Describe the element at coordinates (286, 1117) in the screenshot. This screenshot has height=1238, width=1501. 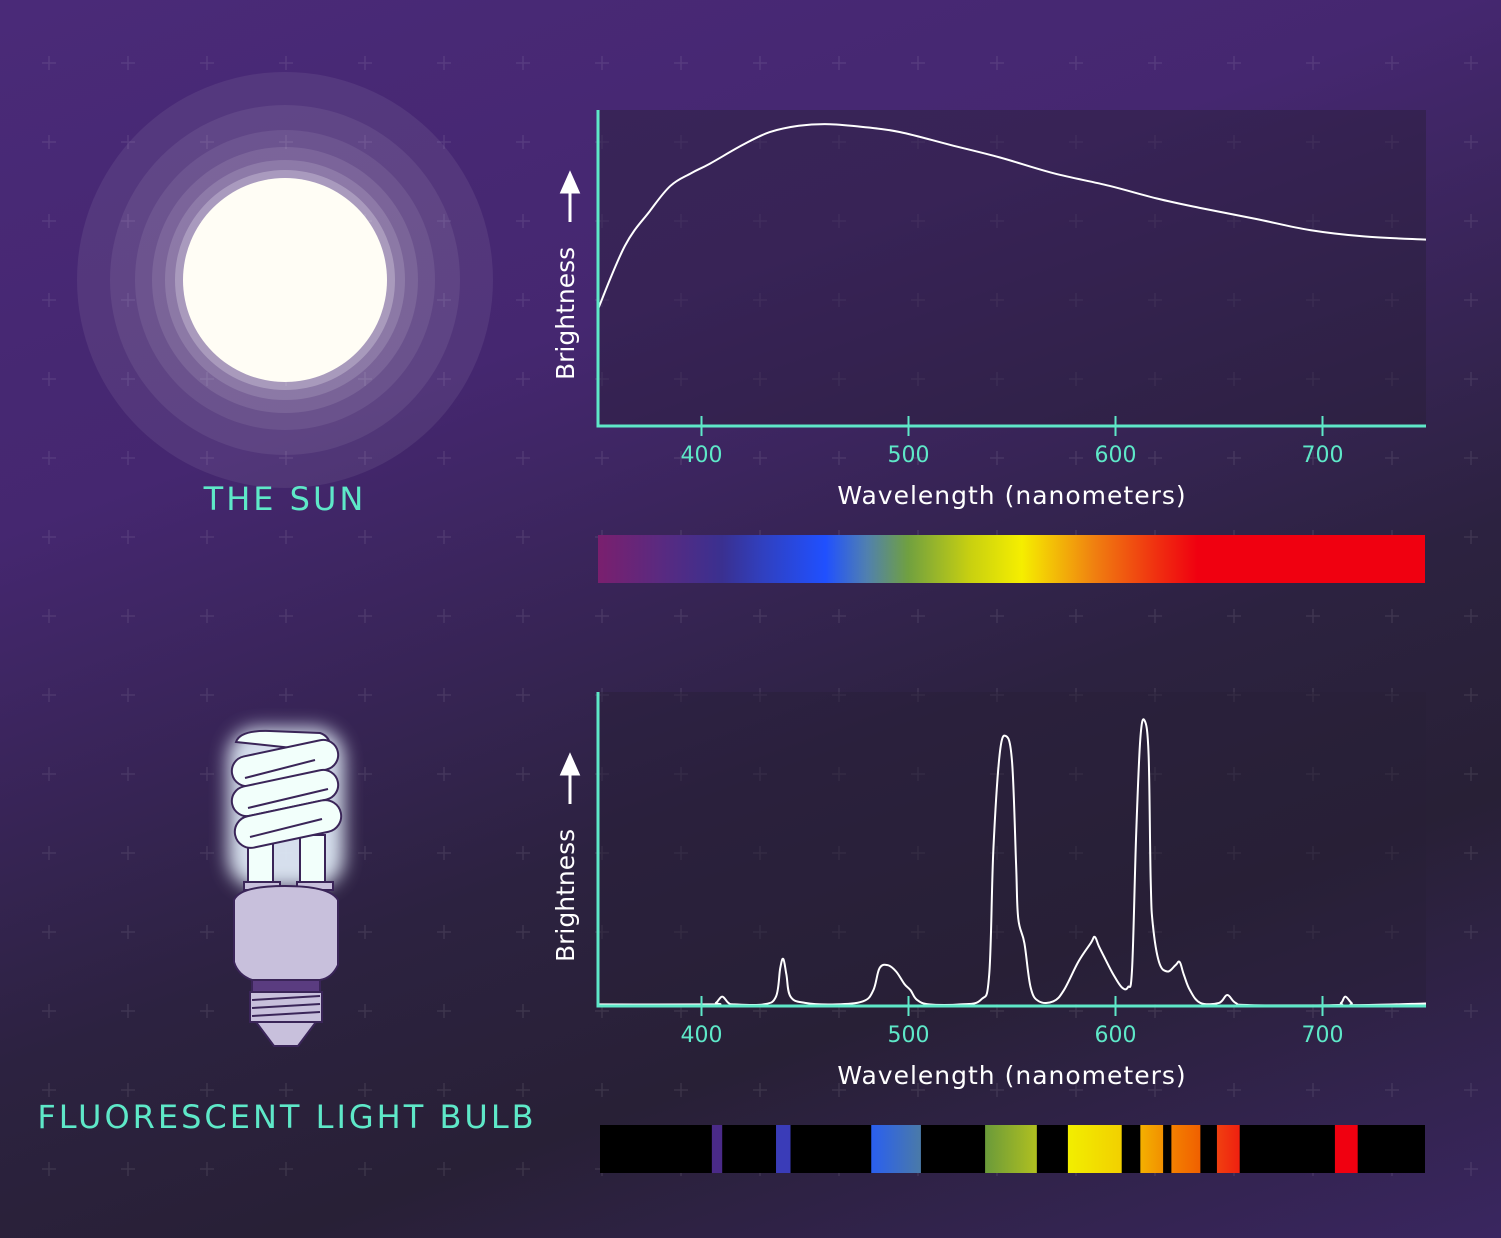
I see `bulb-title: FLUORESCENT LIGHT BULB` at that location.